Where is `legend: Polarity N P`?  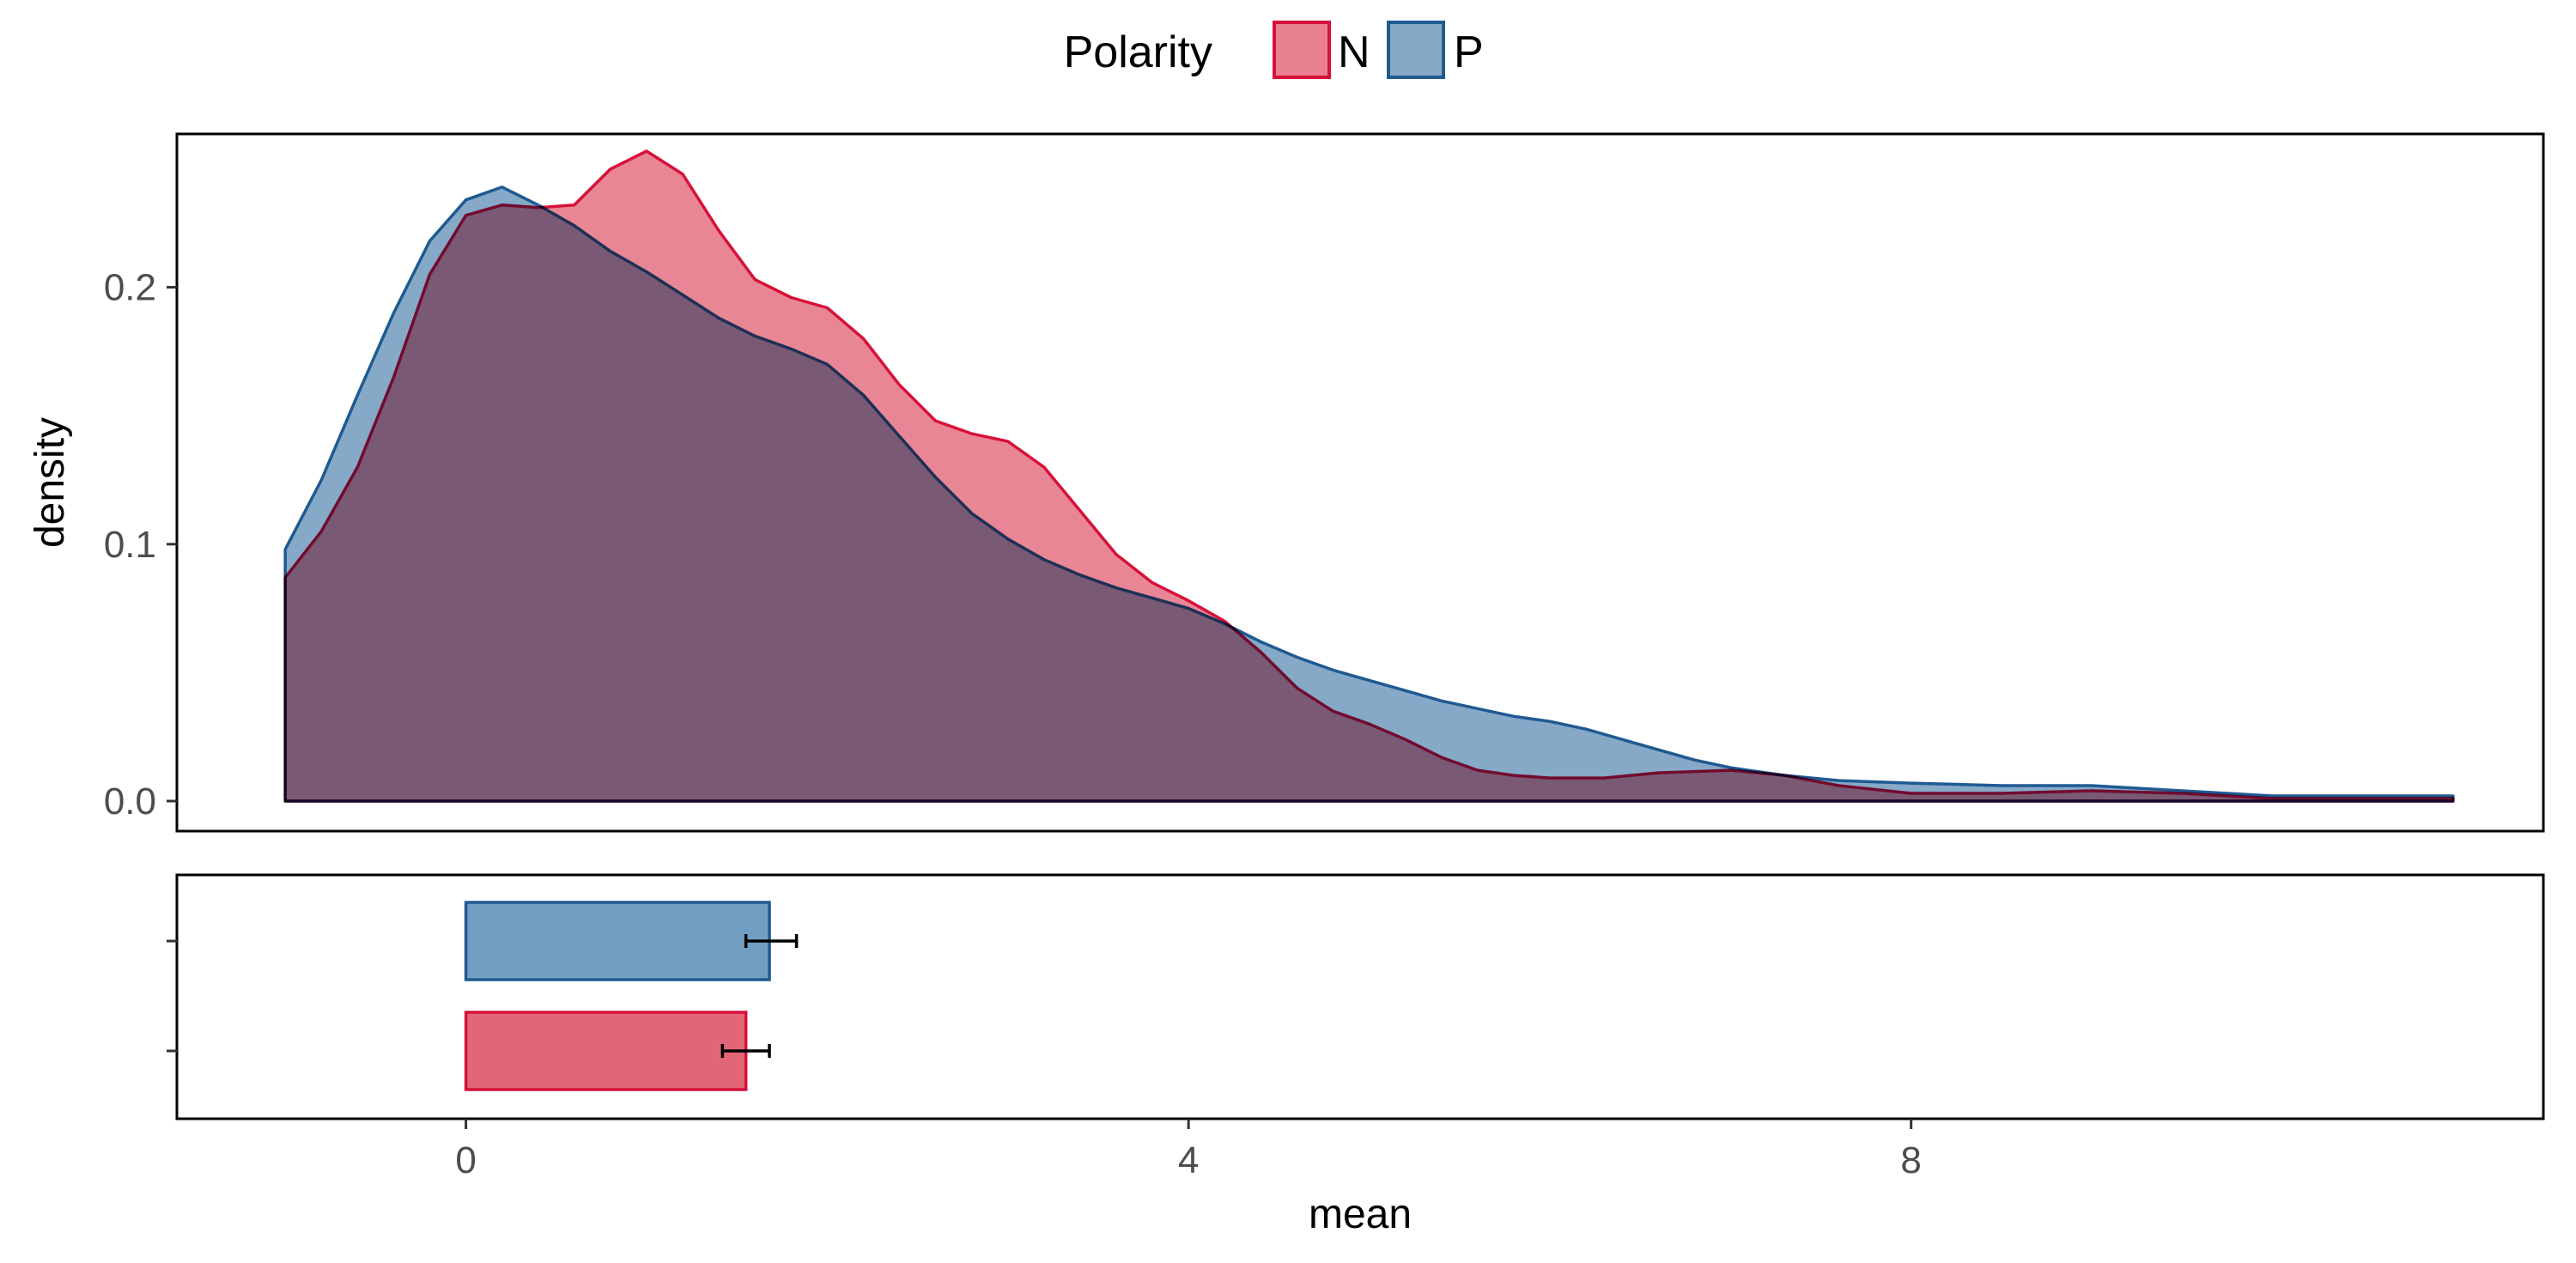
legend: Polarity N P is located at coordinates (1274, 50).